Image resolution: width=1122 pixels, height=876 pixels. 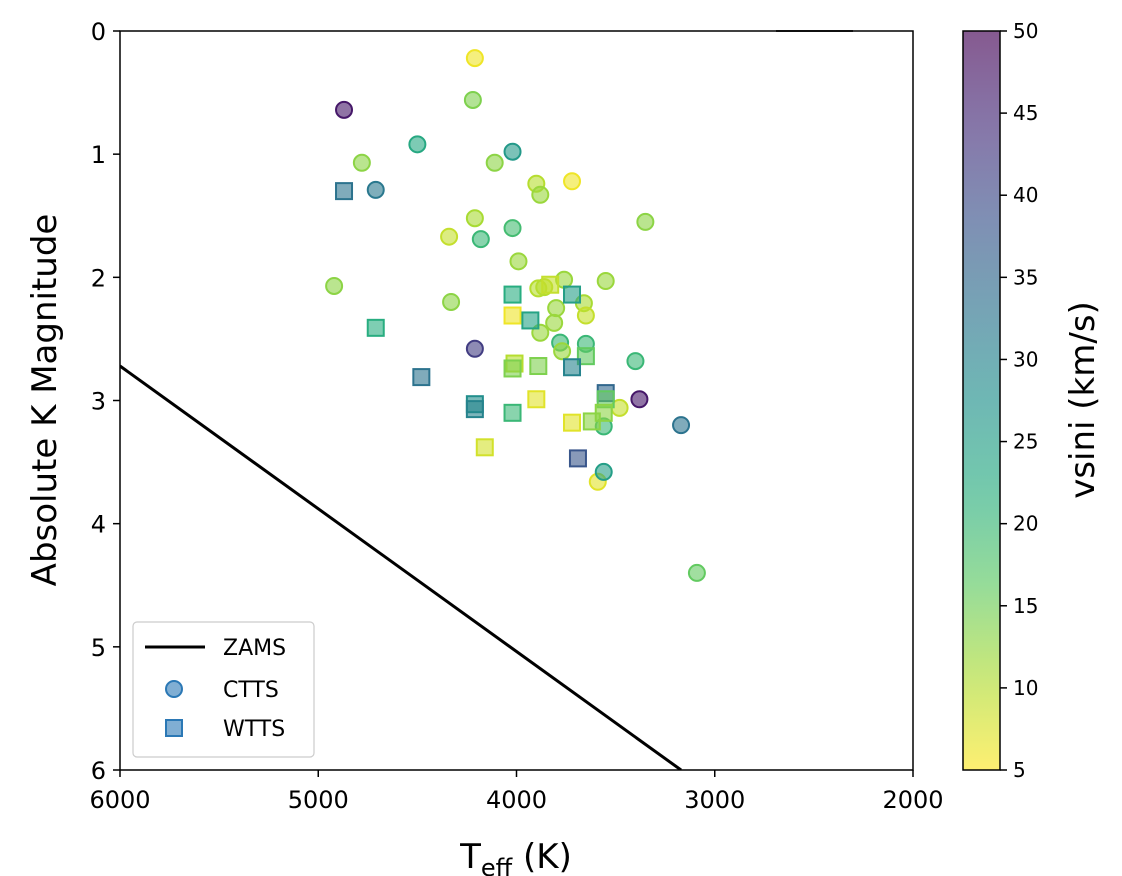 I want to click on colorbar-tick-label: 40, so click(x=1025, y=195).